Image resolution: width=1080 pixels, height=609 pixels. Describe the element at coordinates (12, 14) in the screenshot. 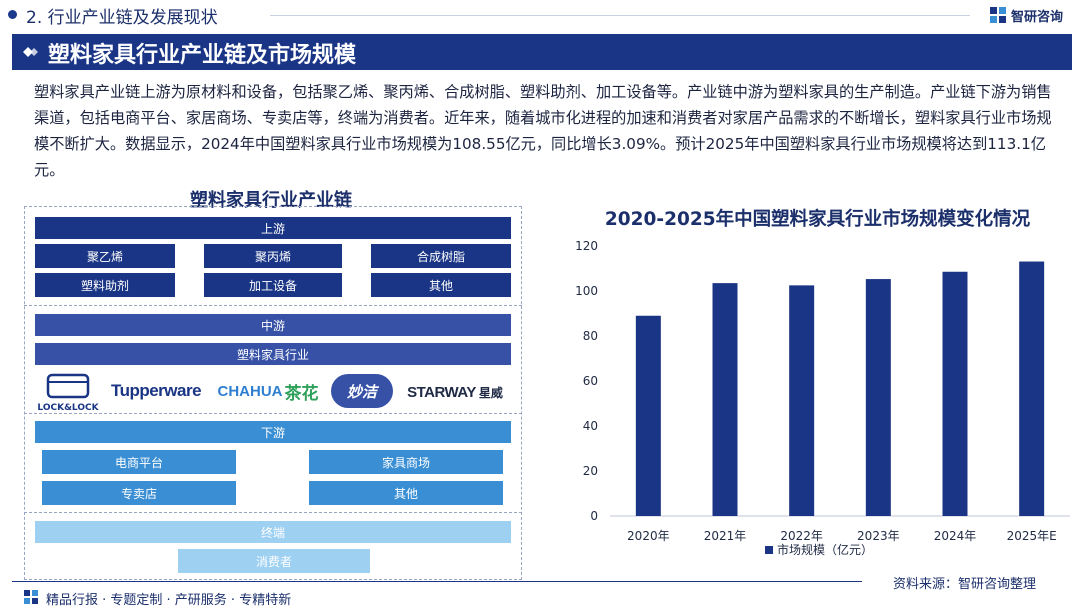

I see `section-bullet` at that location.